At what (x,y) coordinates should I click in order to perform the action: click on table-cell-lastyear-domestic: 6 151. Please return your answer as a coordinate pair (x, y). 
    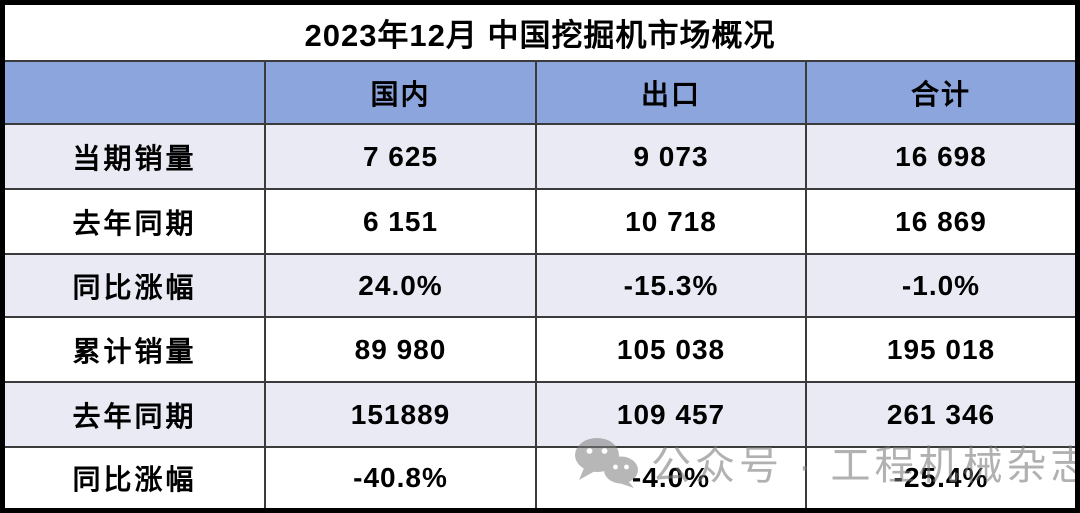
    Looking at the image, I should click on (401, 222).